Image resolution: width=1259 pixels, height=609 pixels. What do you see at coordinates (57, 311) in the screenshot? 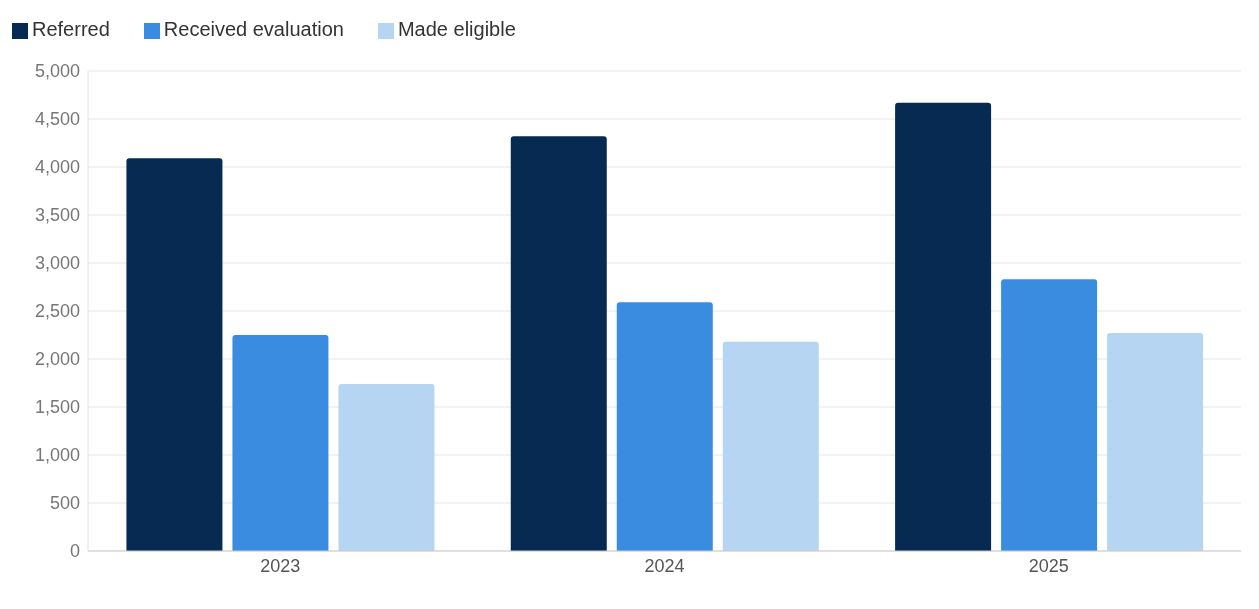
I see `y-tick-label: 2,500` at bounding box center [57, 311].